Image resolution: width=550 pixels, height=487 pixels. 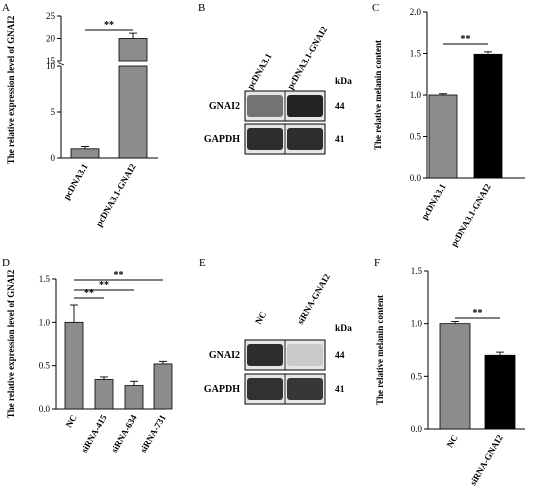 What do you see at coordinates (313, 299) in the screenshot?
I see `lane-label: siRNA-GNAI2` at bounding box center [313, 299].